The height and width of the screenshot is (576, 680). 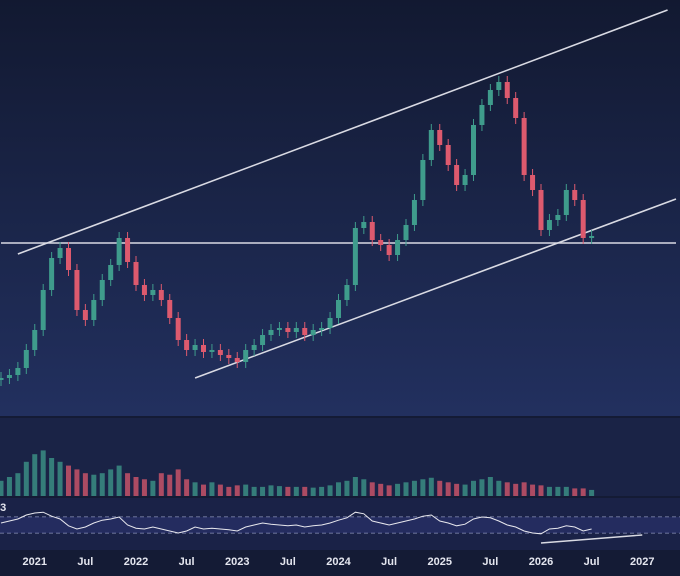 I want to click on x-tick-label: 2022, so click(x=136, y=562).